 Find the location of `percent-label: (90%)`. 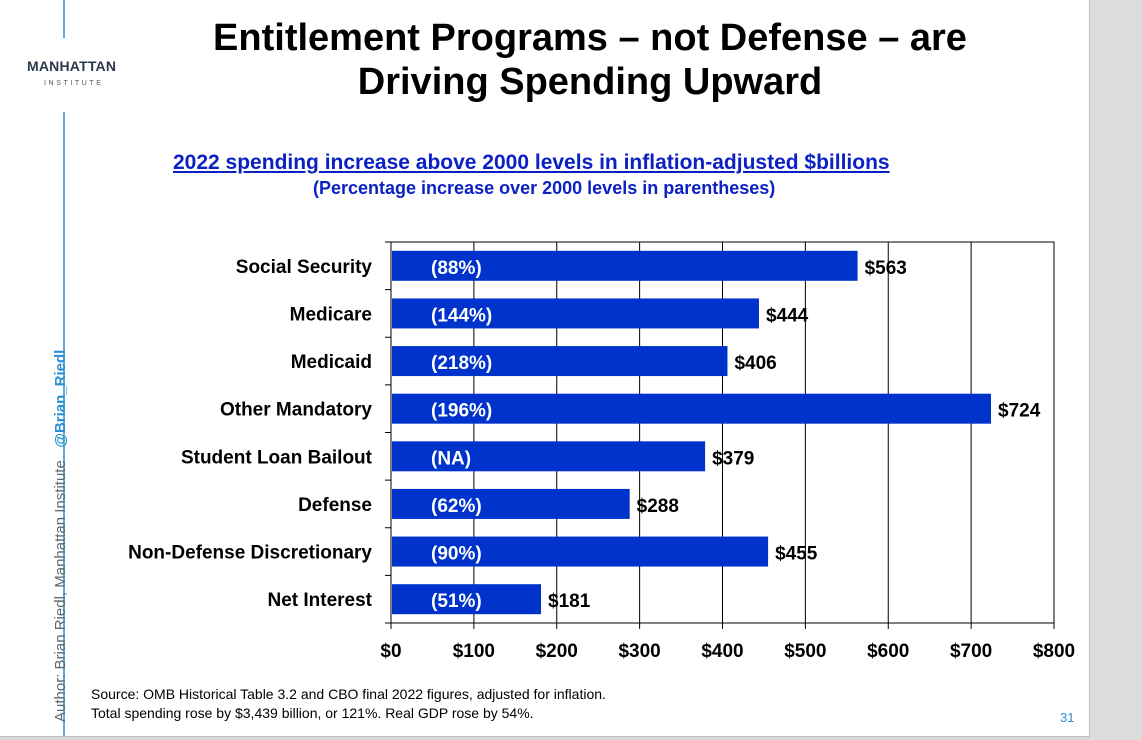

percent-label: (90%) is located at coordinates (456, 554).